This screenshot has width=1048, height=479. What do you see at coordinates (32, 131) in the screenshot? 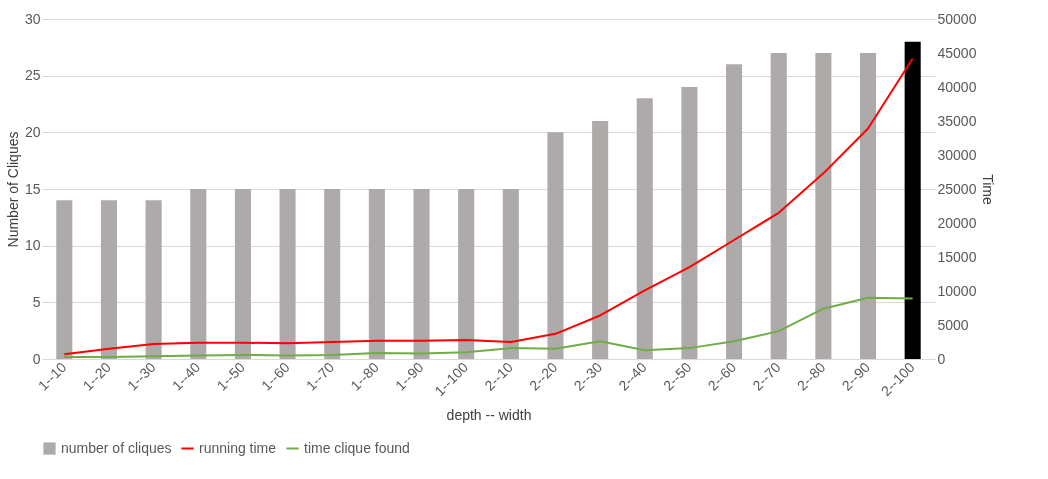
I see `y-tick-label: 20` at bounding box center [32, 131].